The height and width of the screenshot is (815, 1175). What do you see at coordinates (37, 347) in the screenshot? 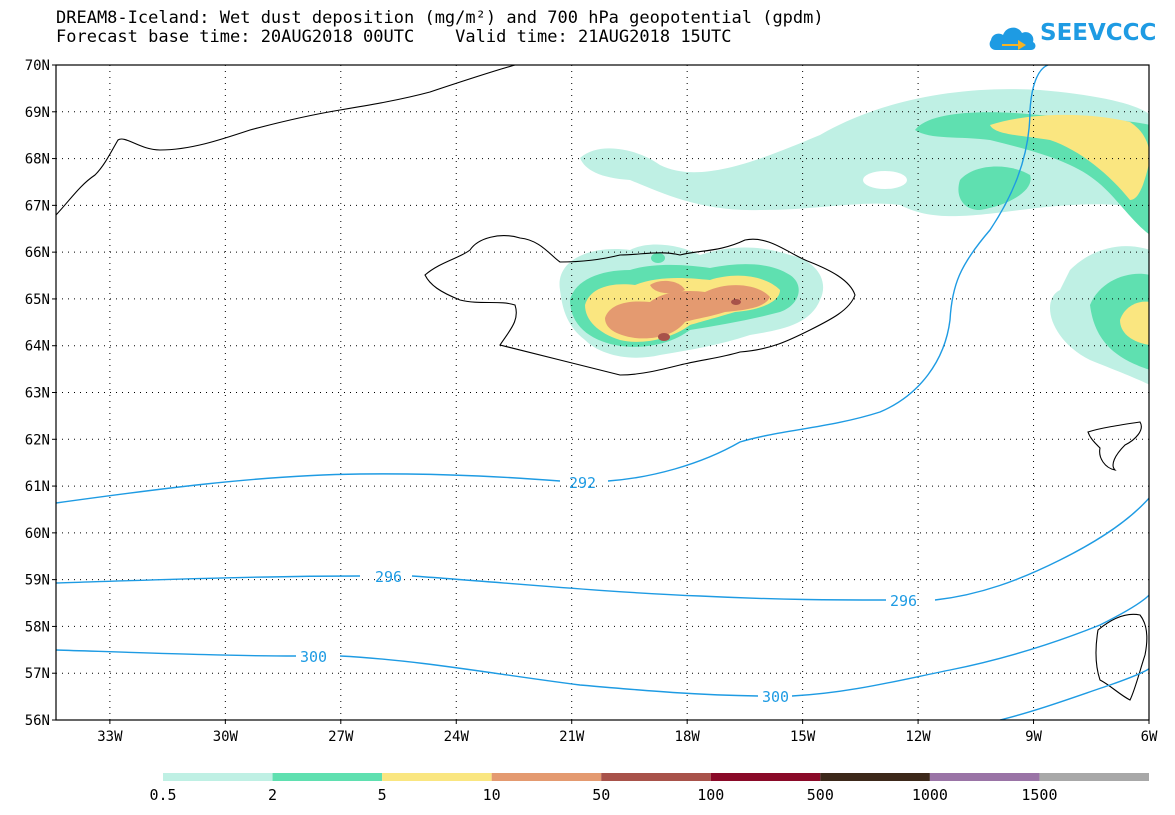
I see `lat-tick-label: 64N` at bounding box center [37, 347].